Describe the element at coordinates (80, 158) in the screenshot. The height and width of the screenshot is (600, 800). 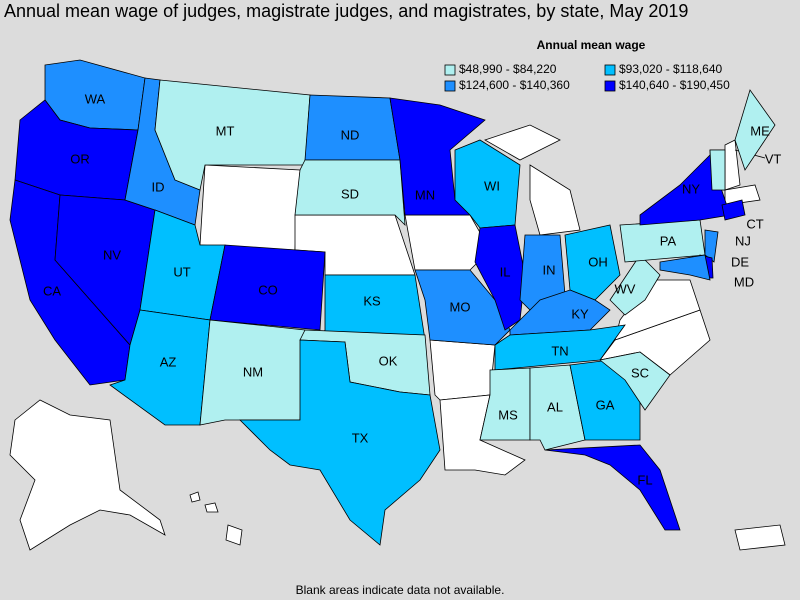
I see `state-label: OR` at that location.